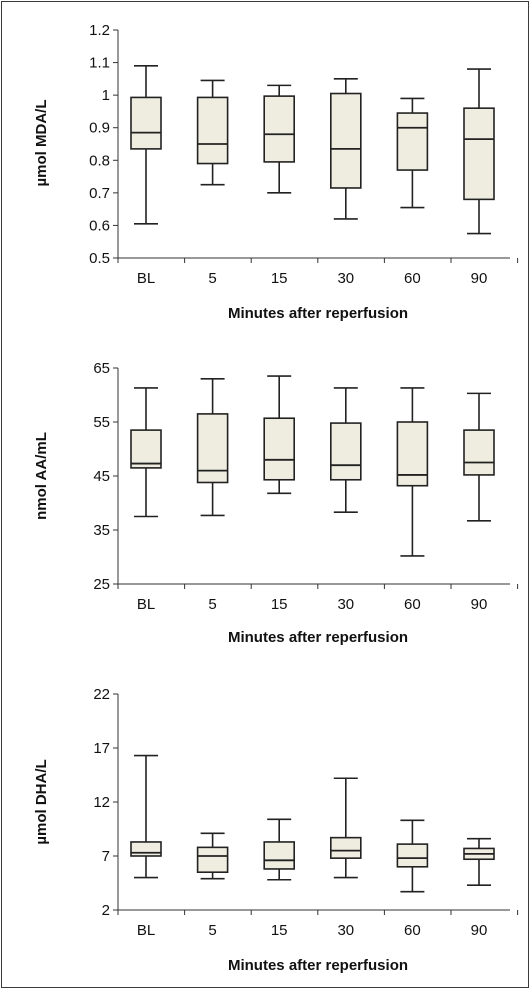 This screenshot has width=532, height=991. What do you see at coordinates (146, 930) in the screenshot?
I see `panel3-x-tick-label: BL` at bounding box center [146, 930].